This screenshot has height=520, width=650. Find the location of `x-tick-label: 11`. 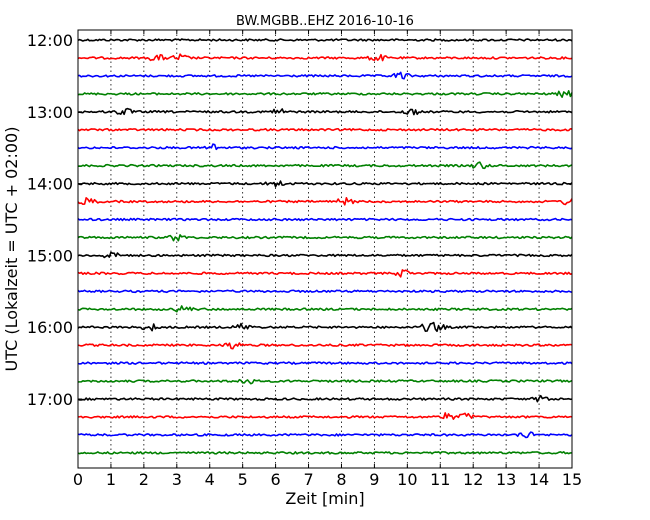

x-tick-label: 11 is located at coordinates (440, 479).